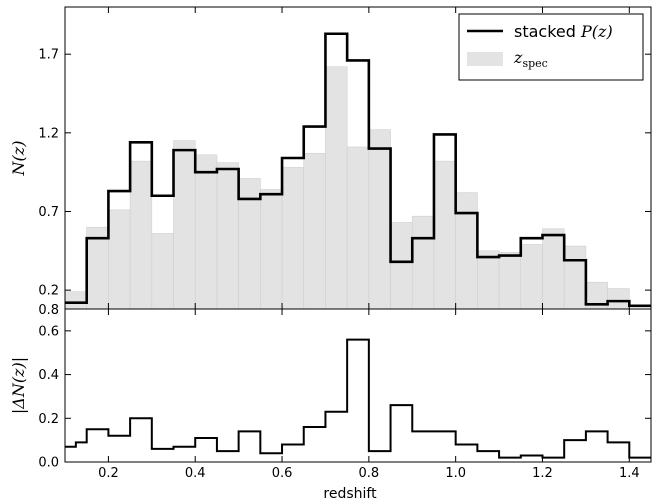 This screenshot has width=652, height=502. I want to click on bottom-xtick-label: 1.4, so click(629, 473).